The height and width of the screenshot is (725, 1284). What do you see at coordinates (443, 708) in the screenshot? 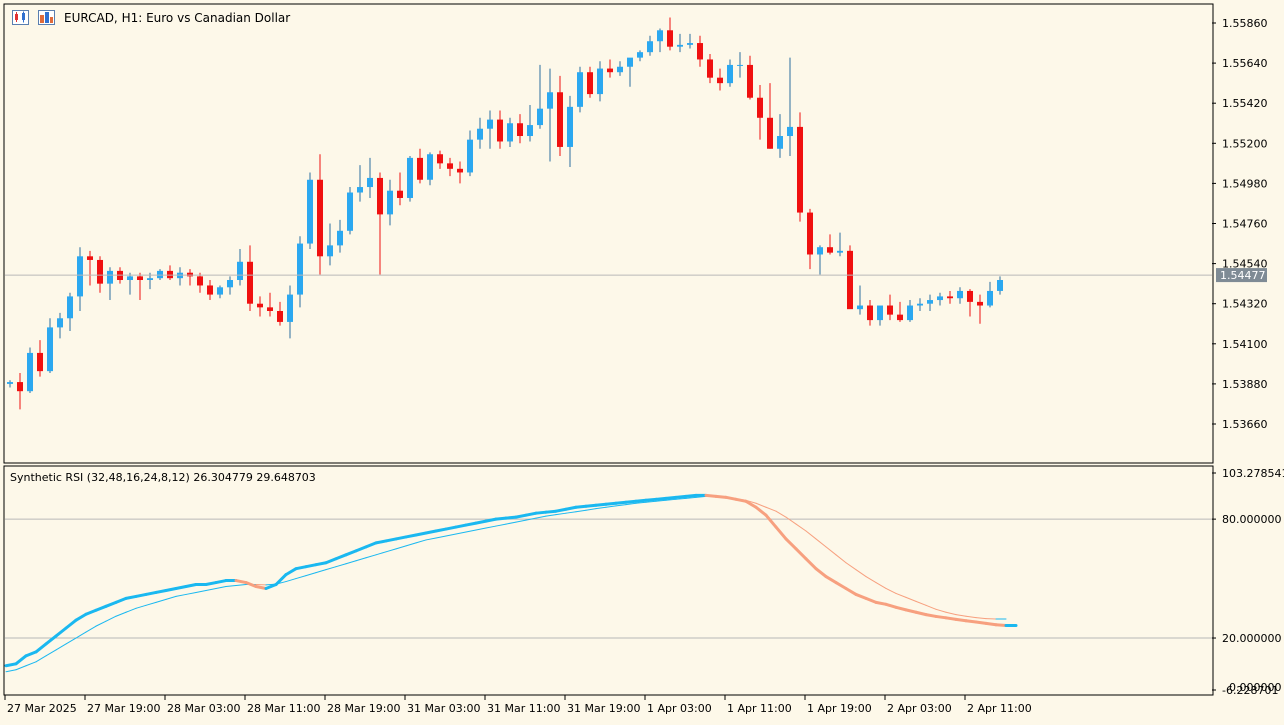
I see `time-tick-label: 31 Mar 03:00` at bounding box center [443, 708].